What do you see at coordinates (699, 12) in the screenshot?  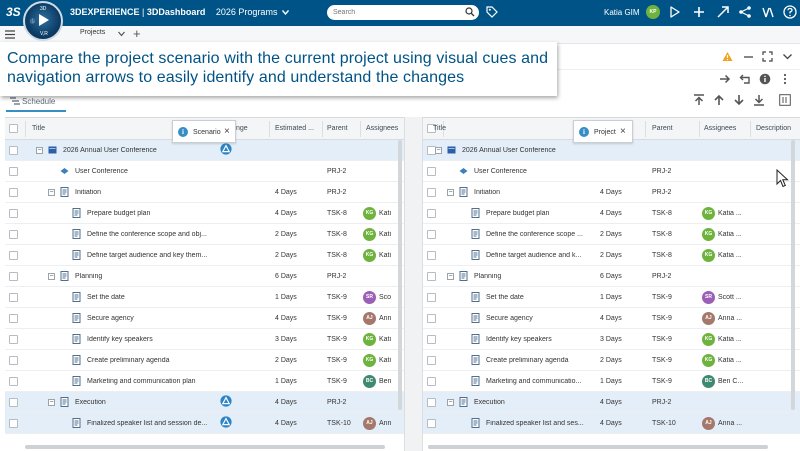 I see `add-icon` at bounding box center [699, 12].